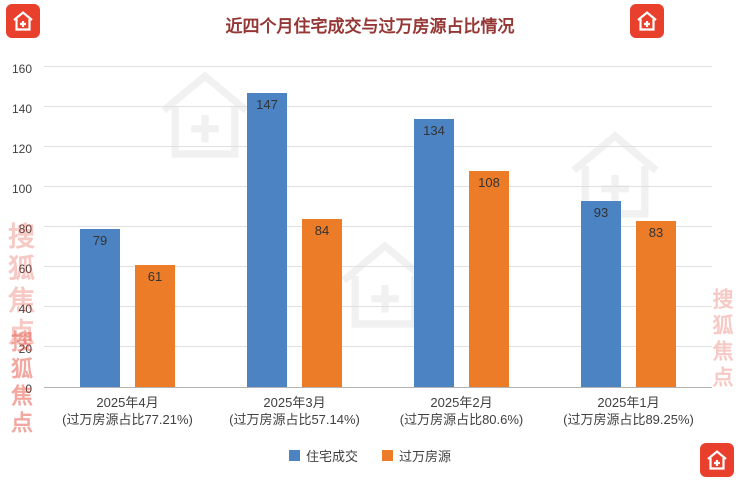 This screenshot has height=483, width=740. Describe the element at coordinates (489, 279) in the screenshot. I see `bar-过万房源: 108` at that location.